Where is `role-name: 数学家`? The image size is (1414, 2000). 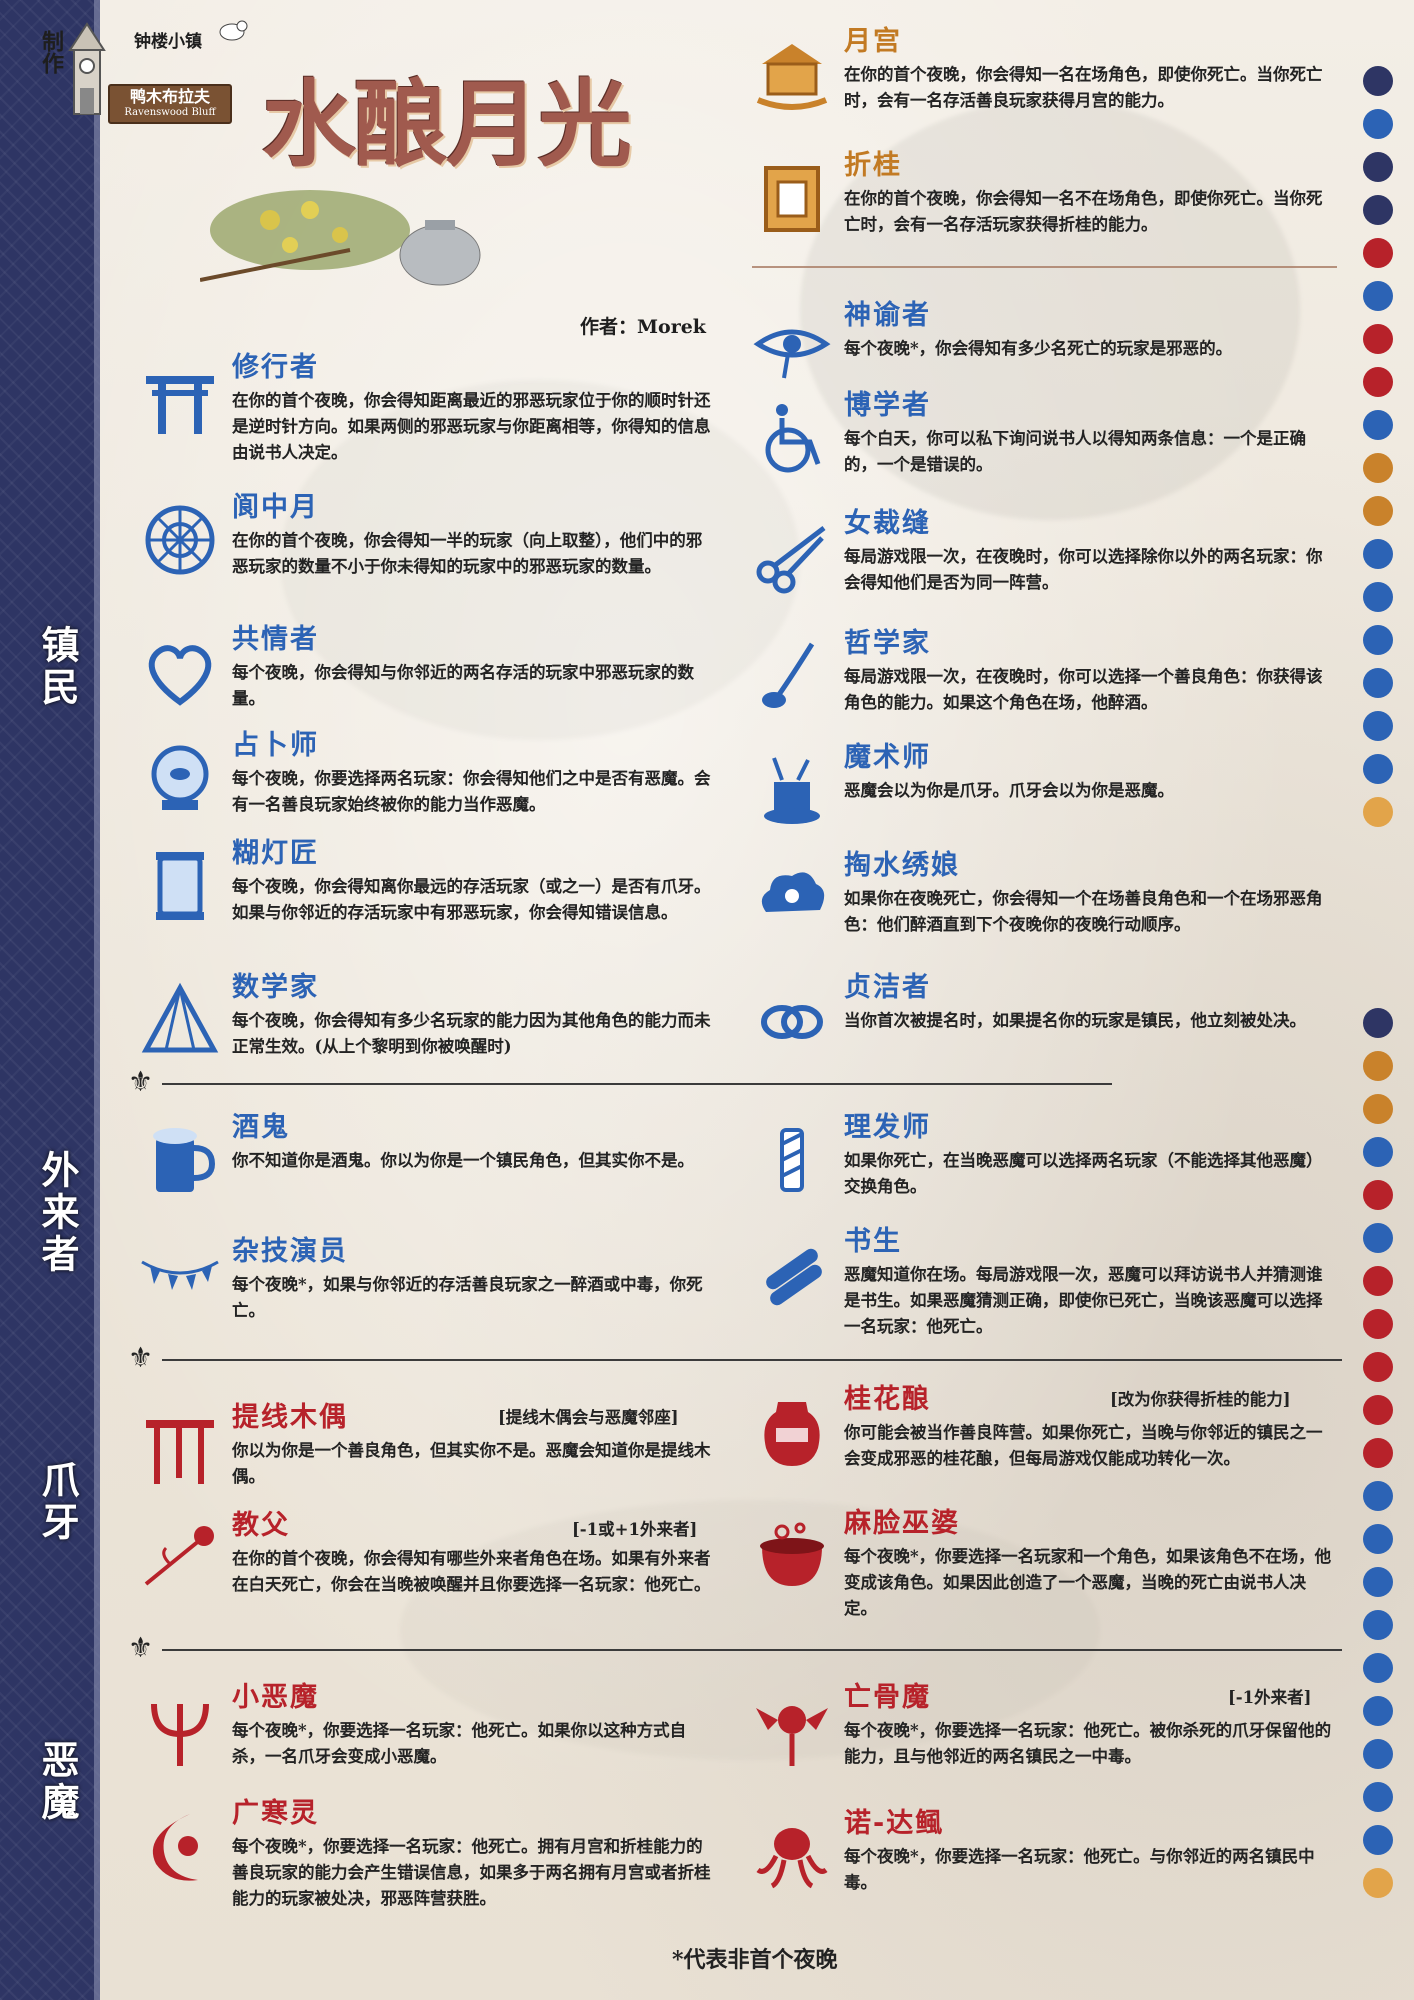 role-name: 数学家 is located at coordinates (275, 987).